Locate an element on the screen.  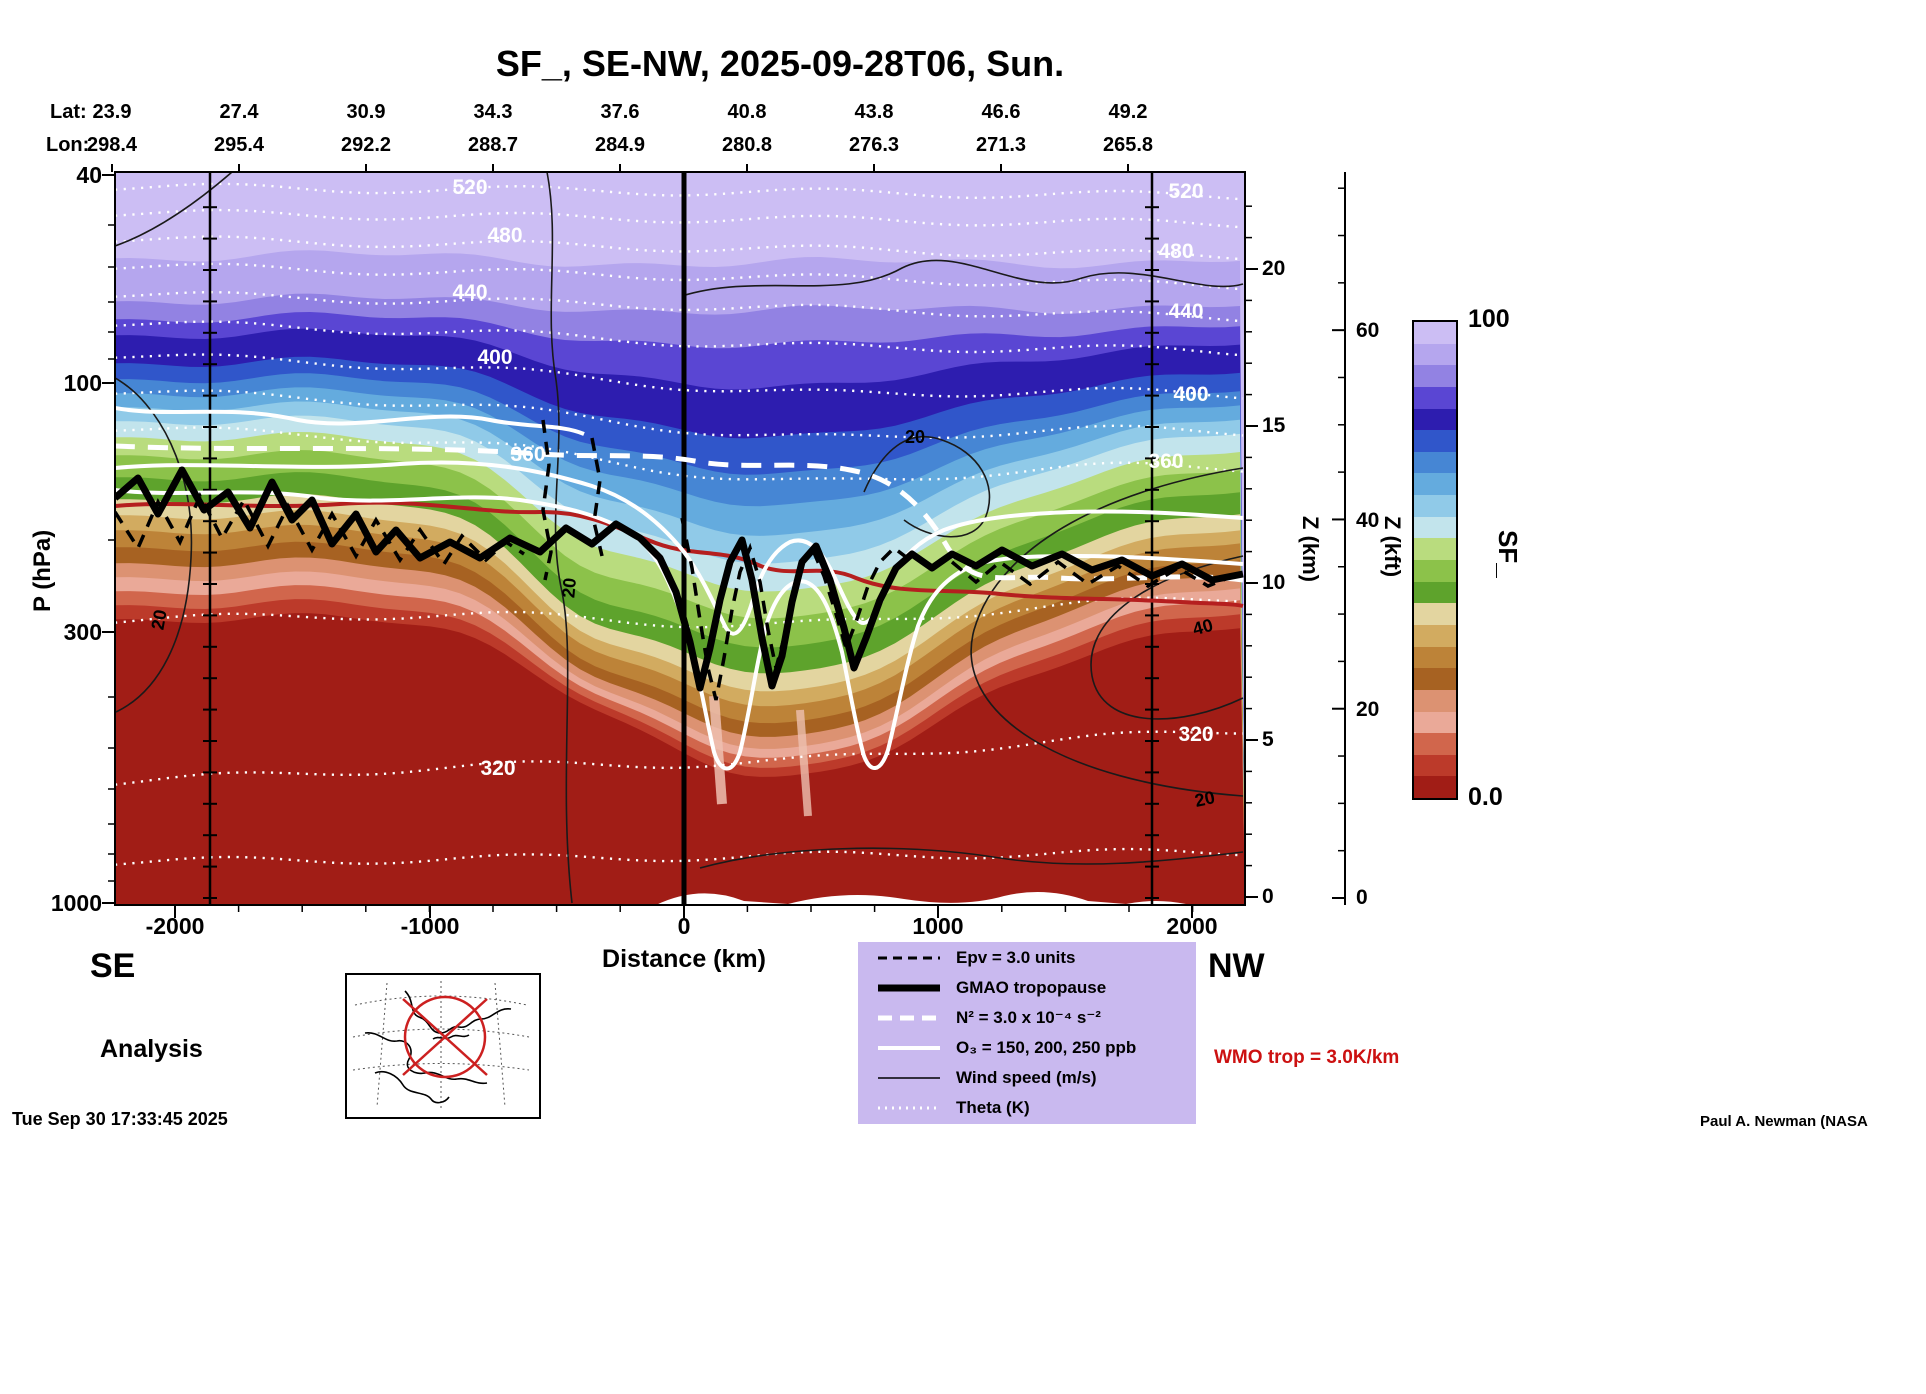
pressure-tick-label: 100 is located at coordinates (82, 383).